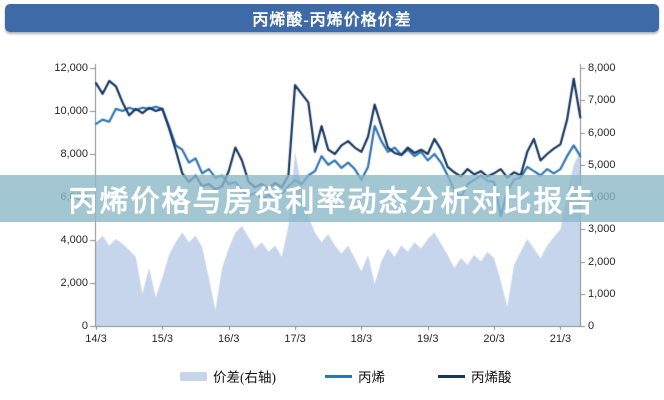 This screenshot has height=400, width=664. I want to click on watermark-band: 丙烯价格与房贷利率动态分析对比报告, so click(332, 198).